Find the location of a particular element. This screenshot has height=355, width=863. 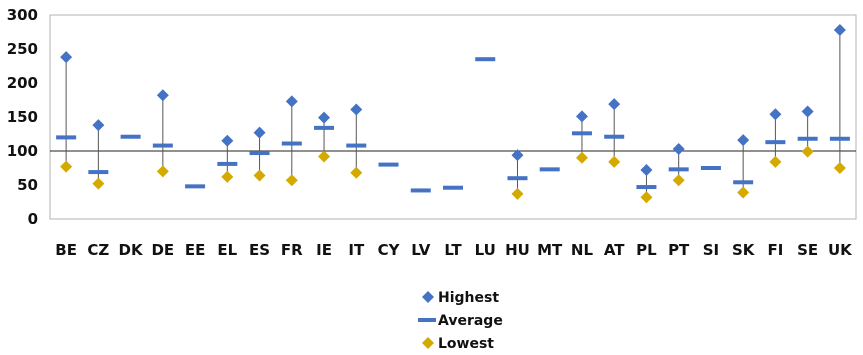

x-tick-label: FR is located at coordinates (292, 250).